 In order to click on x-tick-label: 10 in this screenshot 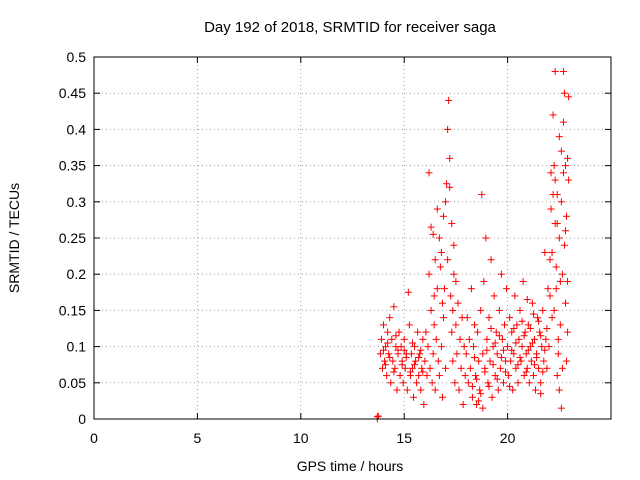, I will do `click(301, 438)`.